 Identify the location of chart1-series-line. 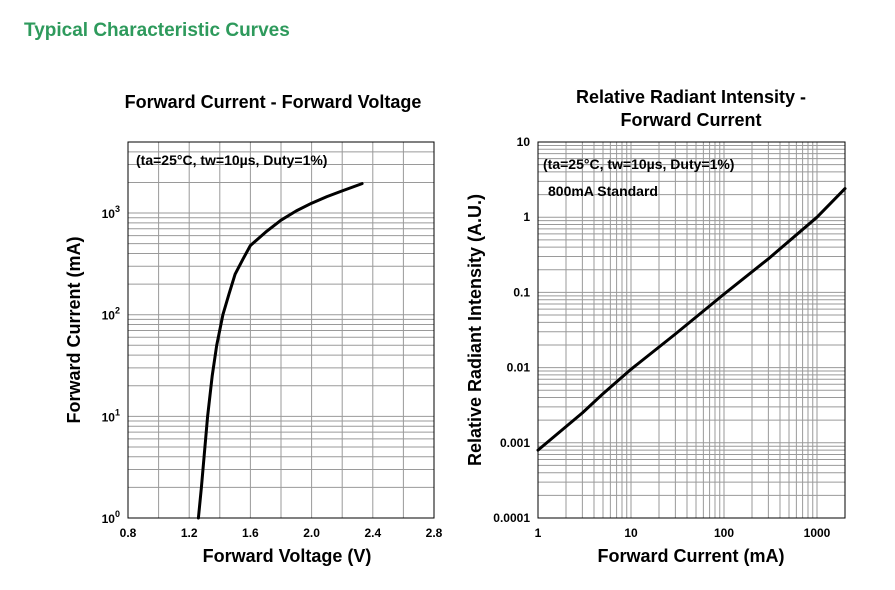
(280, 351).